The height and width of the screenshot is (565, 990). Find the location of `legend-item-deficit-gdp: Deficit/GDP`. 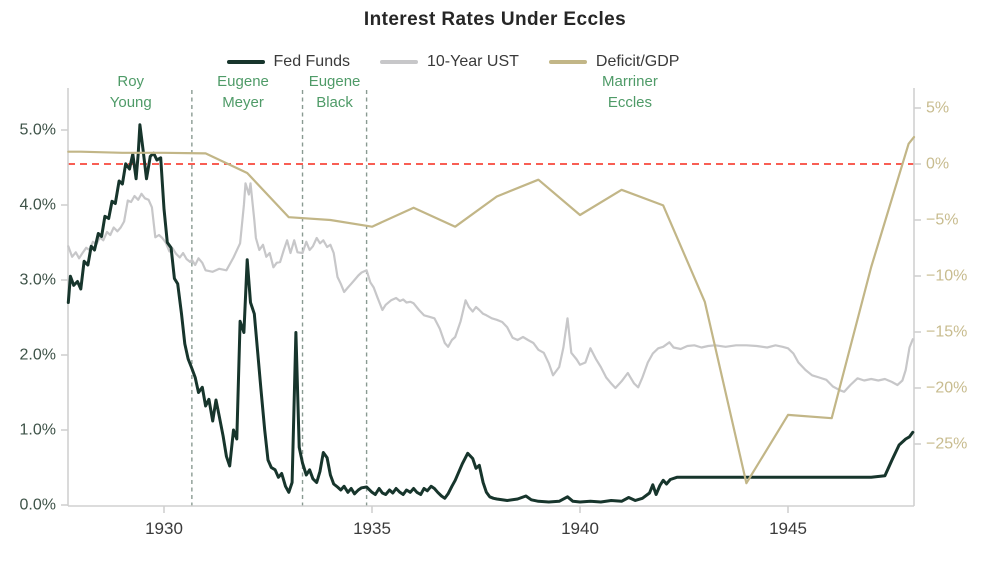

legend-item-deficit-gdp: Deficit/GDP is located at coordinates (614, 62).